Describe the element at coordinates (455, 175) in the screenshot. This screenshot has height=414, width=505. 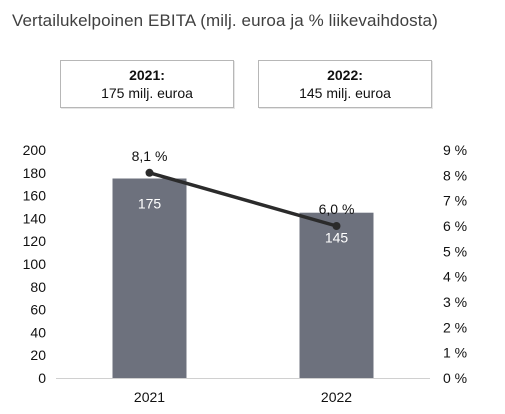
I see `y-right-tick-label: 8 %` at that location.